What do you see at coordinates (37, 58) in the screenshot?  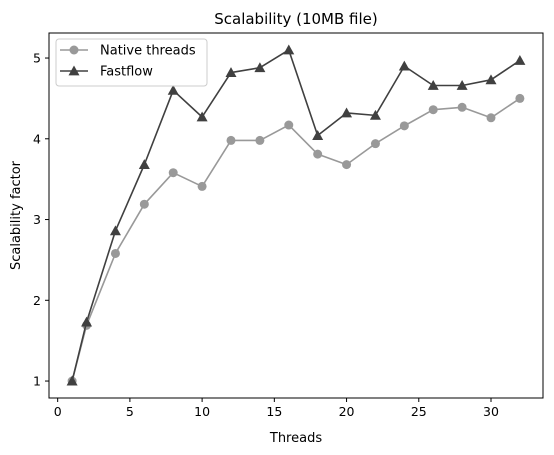 I see `y-tick-label: 5` at bounding box center [37, 58].